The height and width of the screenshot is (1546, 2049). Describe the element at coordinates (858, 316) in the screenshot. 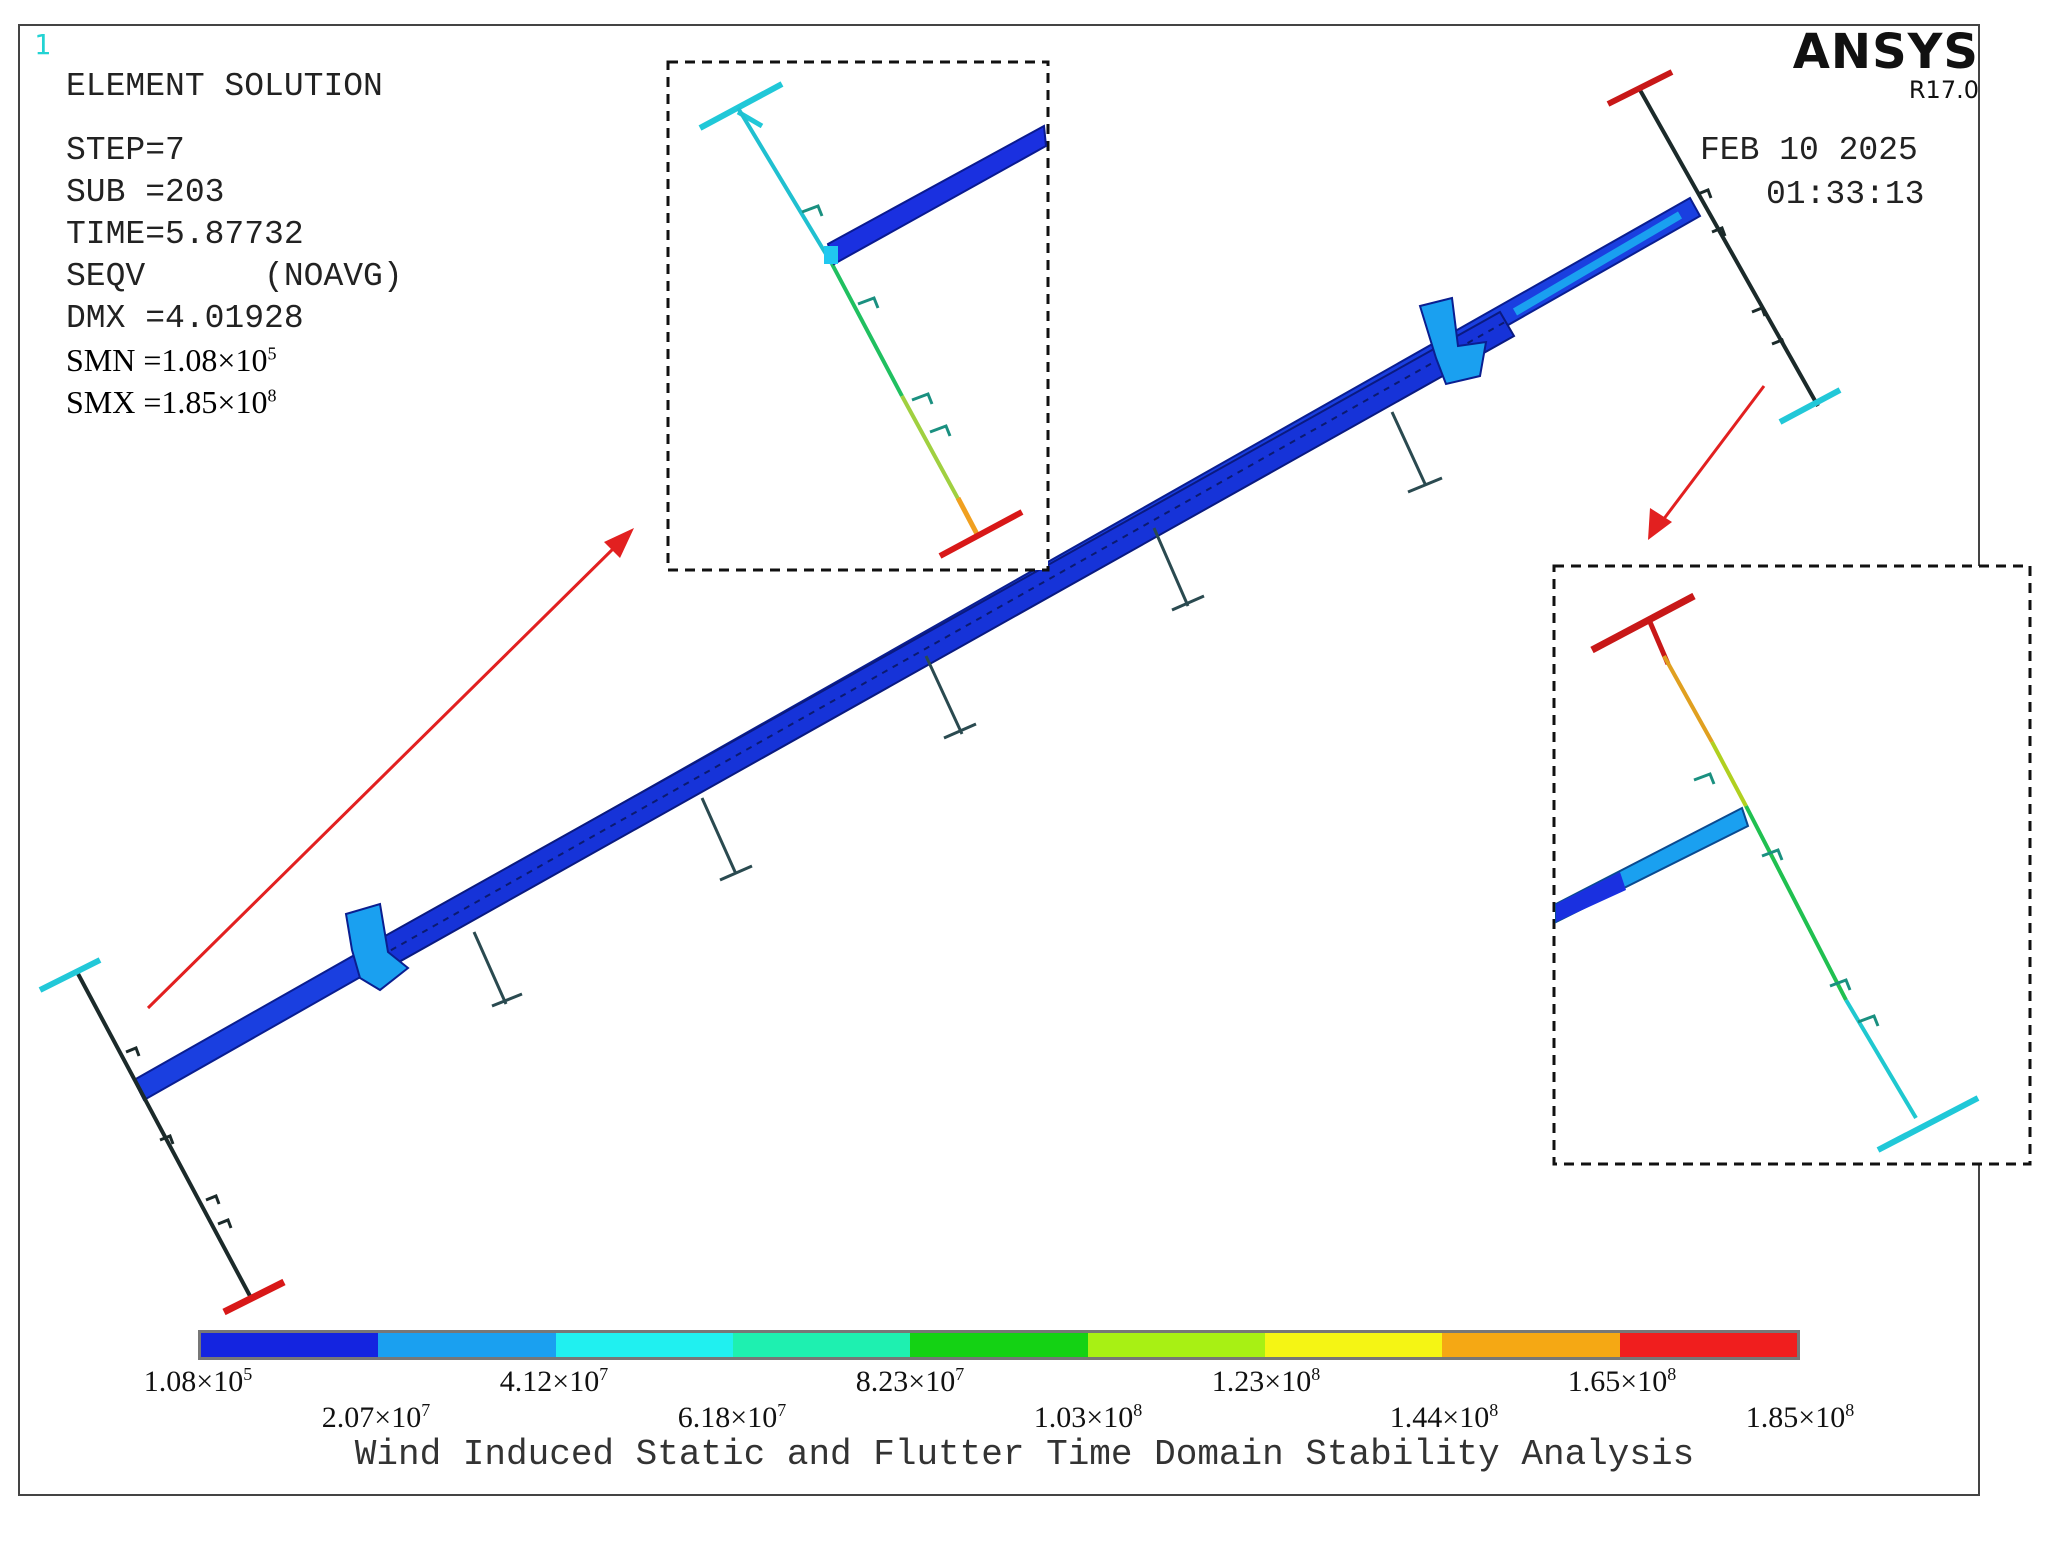

I see `inset-detail-left` at that location.